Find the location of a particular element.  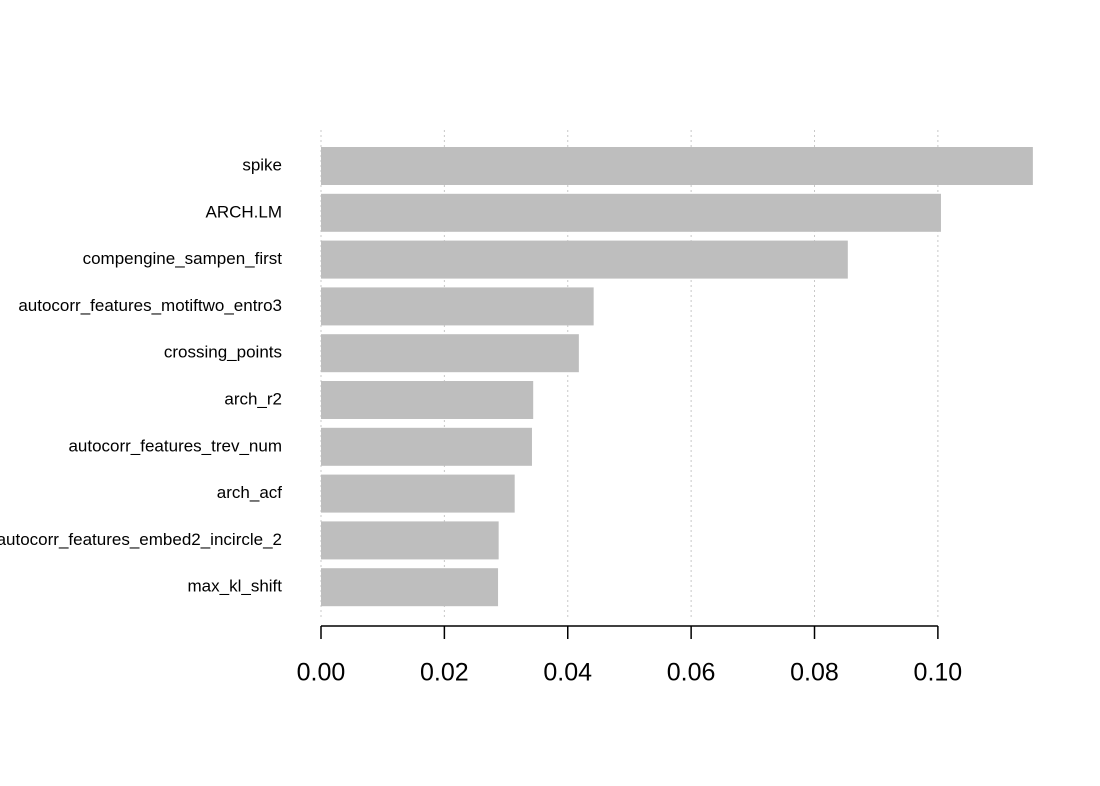

x-tick-label: 0.00 is located at coordinates (321, 673).